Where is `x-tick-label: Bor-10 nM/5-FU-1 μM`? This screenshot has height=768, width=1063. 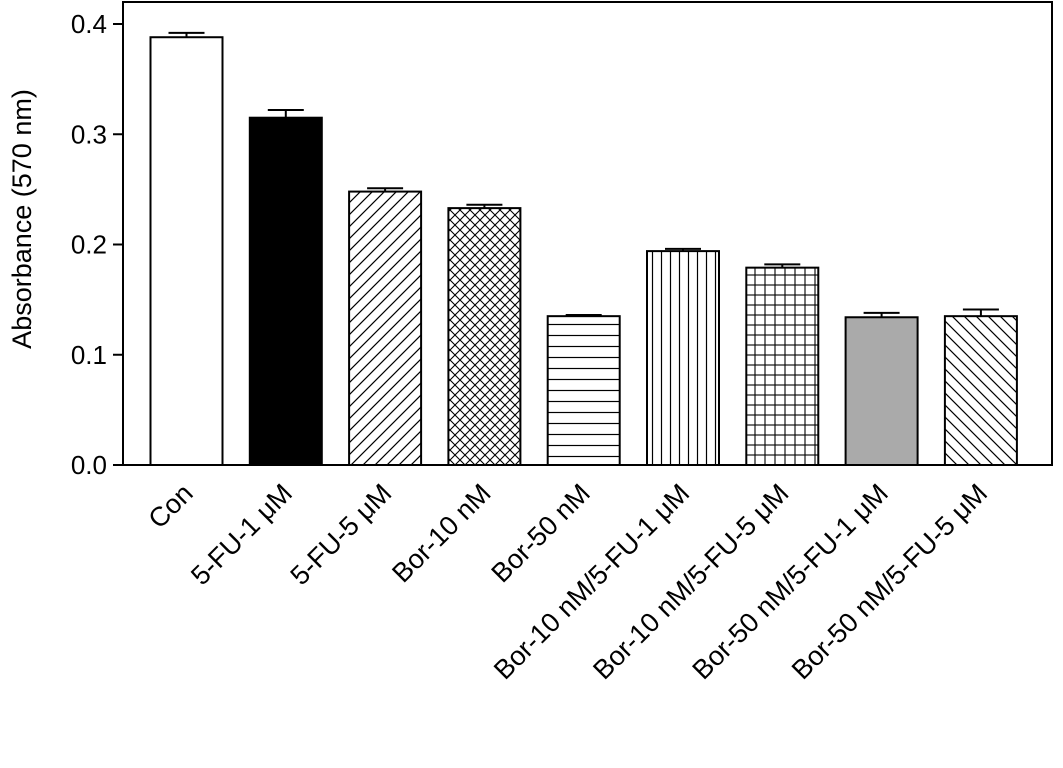
x-tick-label: Bor-10 nM/5-FU-1 μM is located at coordinates (591, 581).